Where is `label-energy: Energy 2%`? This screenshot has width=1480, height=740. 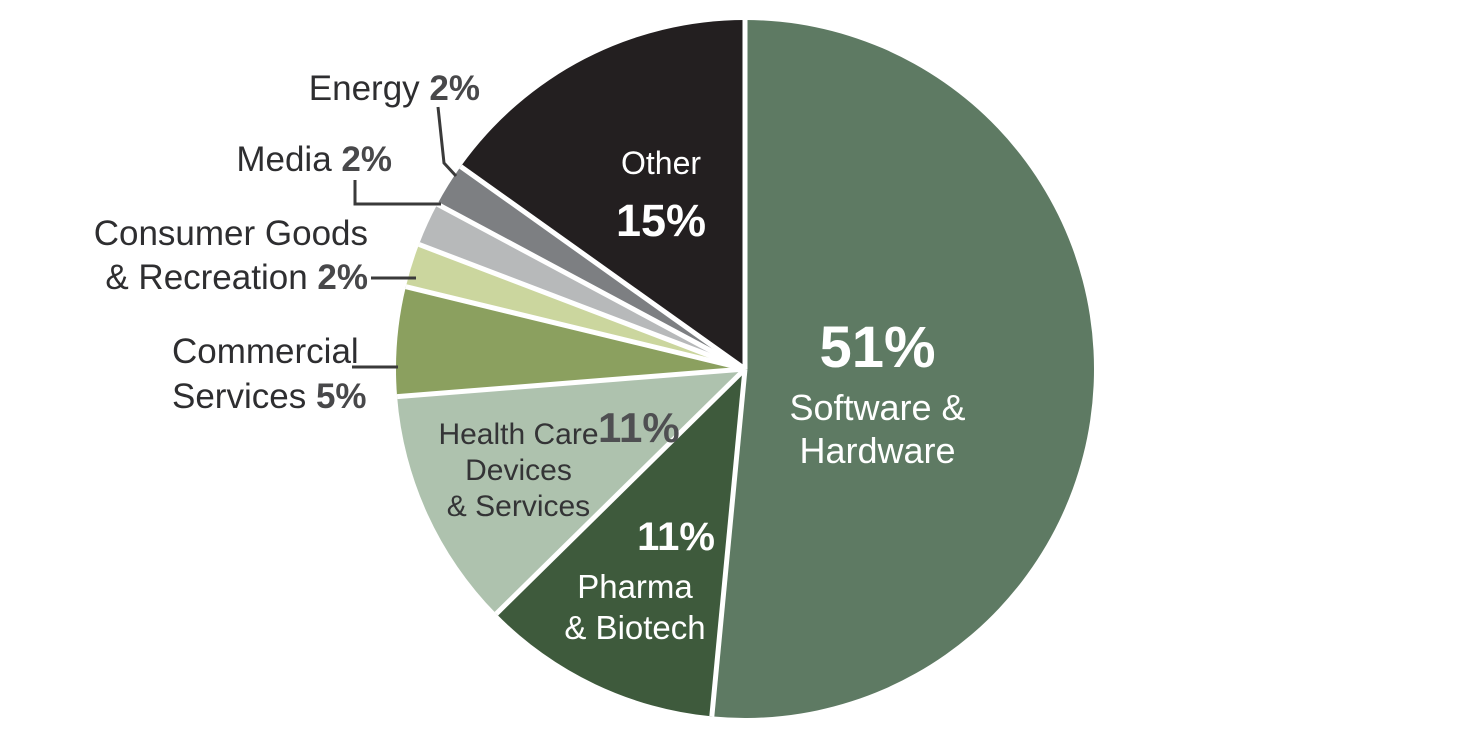 label-energy: Energy 2% is located at coordinates (355, 89).